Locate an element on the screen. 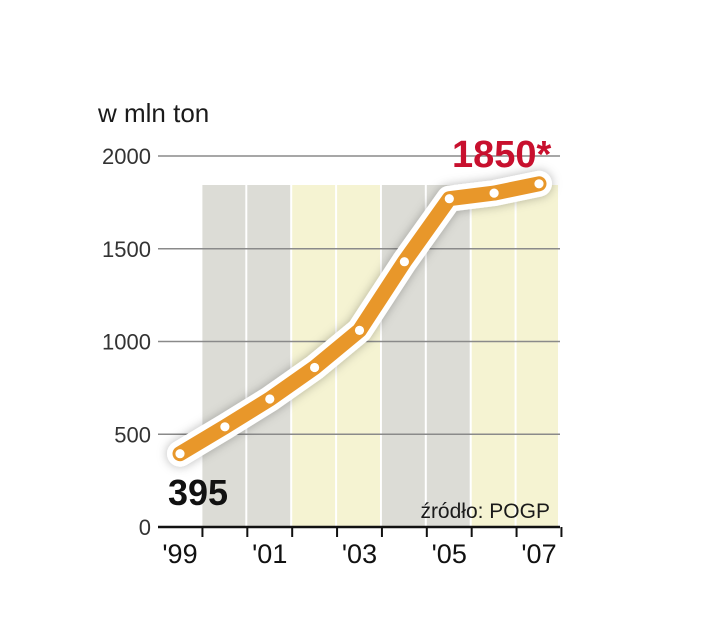 This screenshot has width=720, height=637. y-tick-label: 1000 is located at coordinates (126, 342).